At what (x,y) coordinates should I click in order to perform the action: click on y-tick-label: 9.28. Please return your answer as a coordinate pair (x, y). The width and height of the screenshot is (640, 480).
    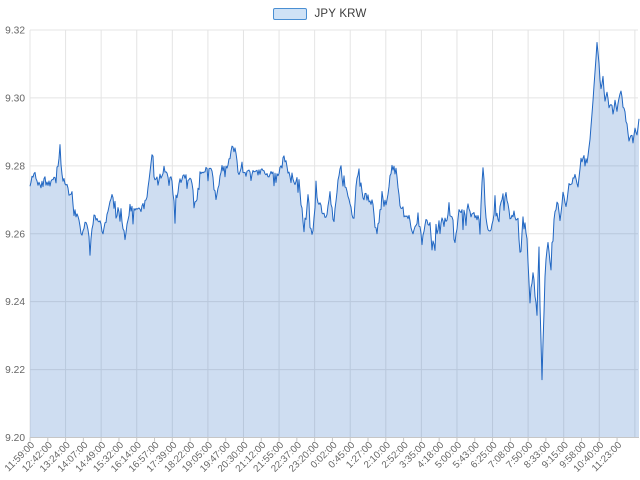
    Looking at the image, I should click on (15, 166).